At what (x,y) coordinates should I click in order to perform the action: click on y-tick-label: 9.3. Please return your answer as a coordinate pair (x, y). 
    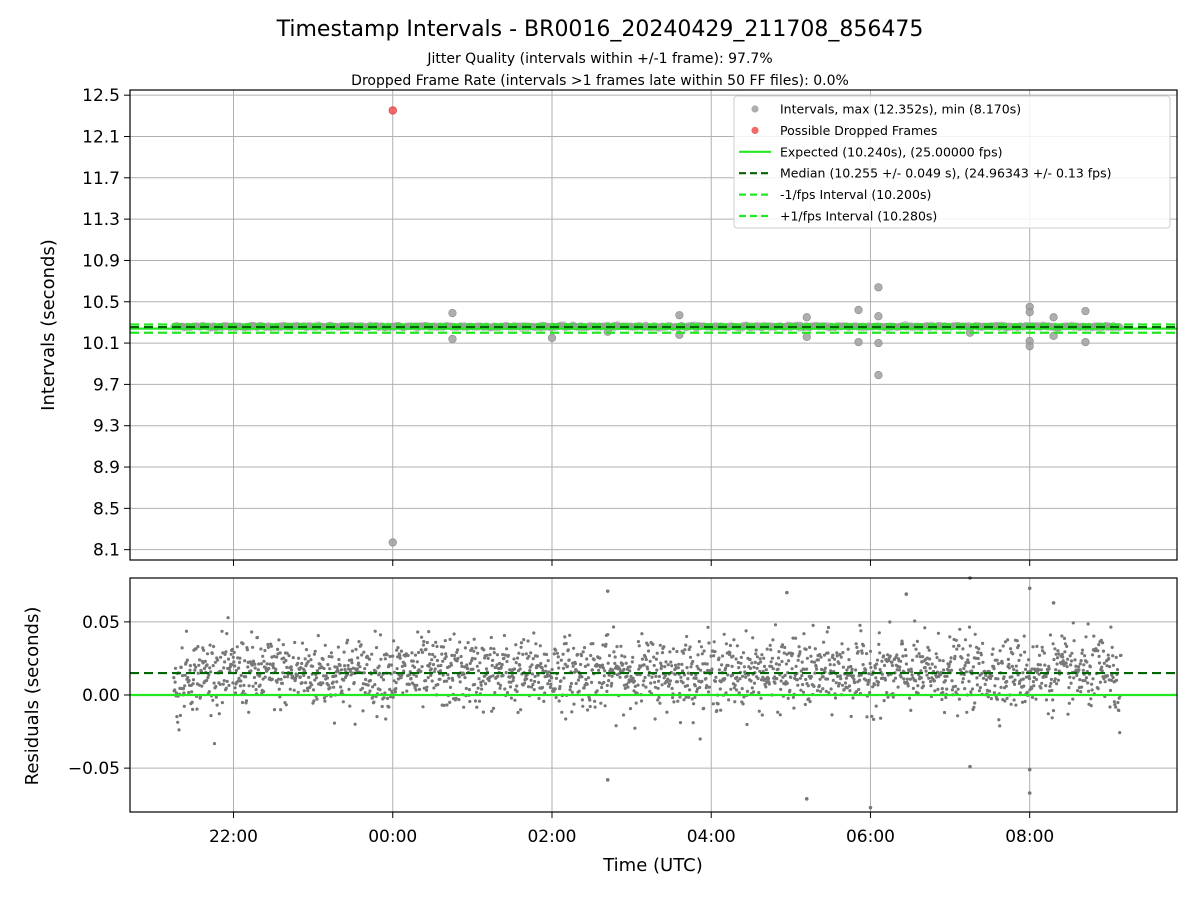
    Looking at the image, I should click on (106, 427).